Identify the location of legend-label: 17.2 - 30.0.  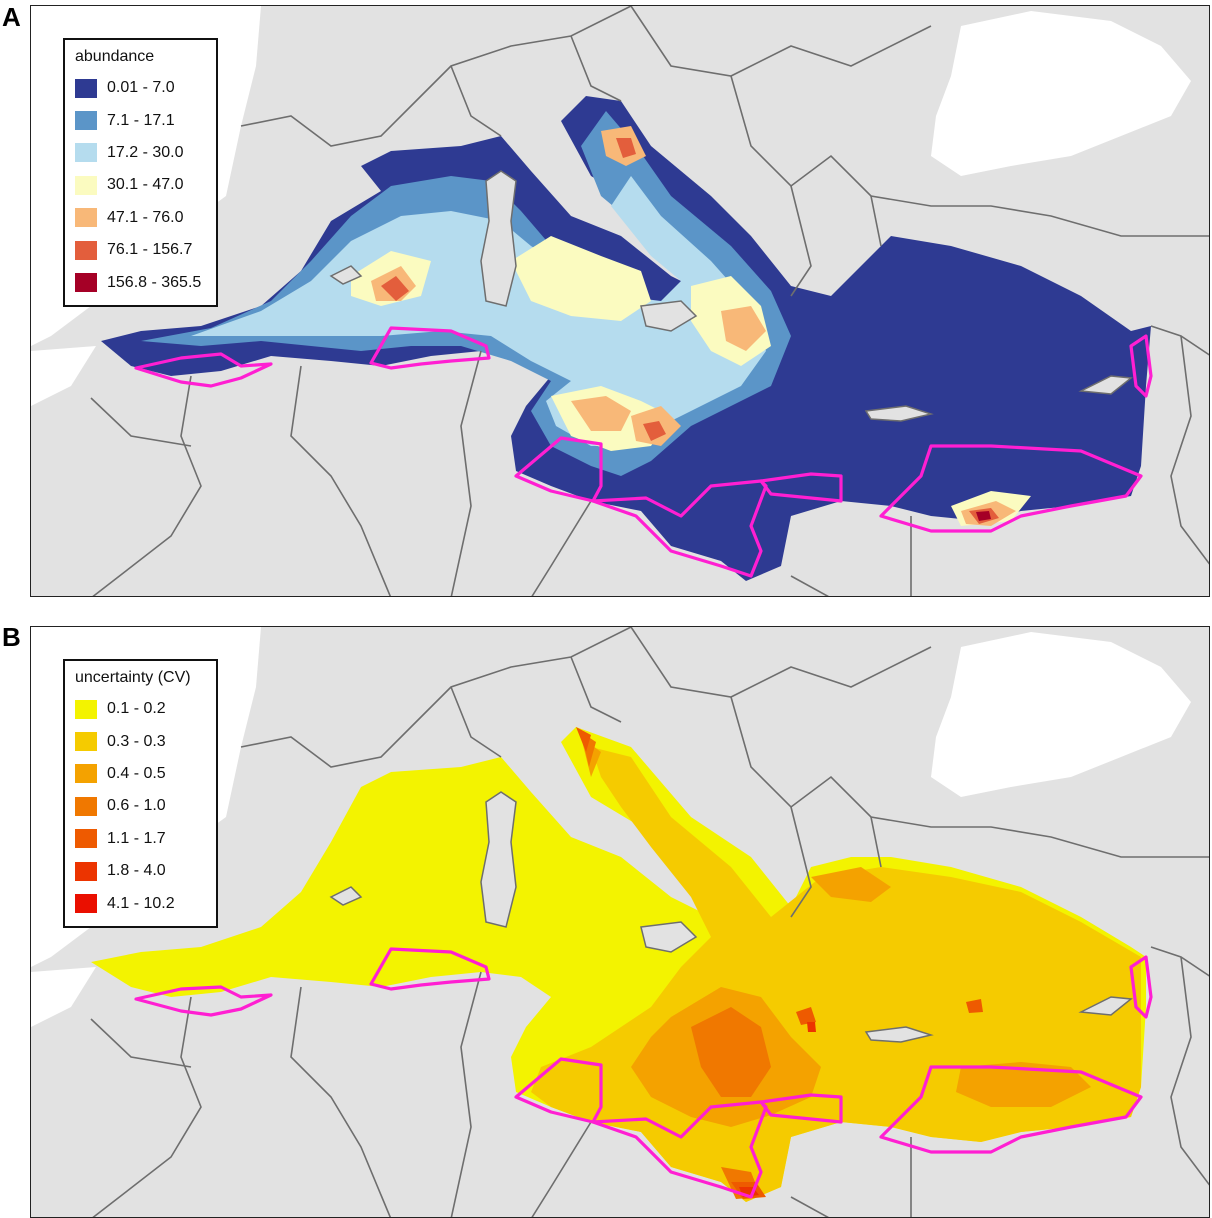
(145, 152).